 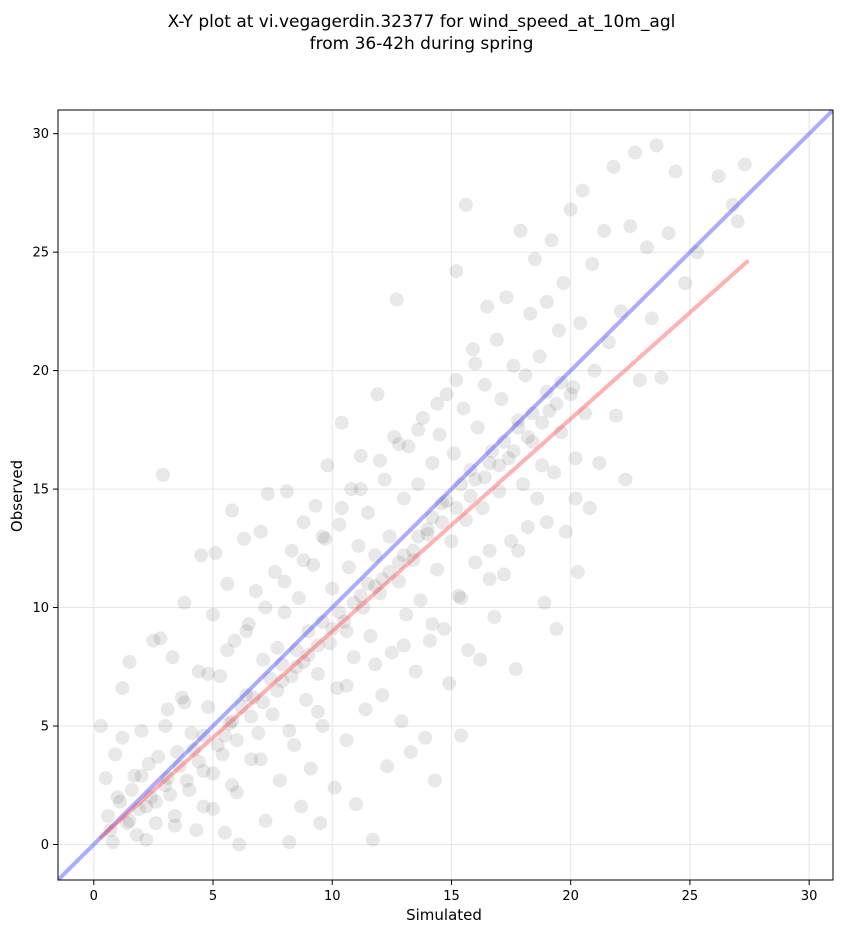 What do you see at coordinates (690, 896) in the screenshot?
I see `x-tick-label: 25` at bounding box center [690, 896].